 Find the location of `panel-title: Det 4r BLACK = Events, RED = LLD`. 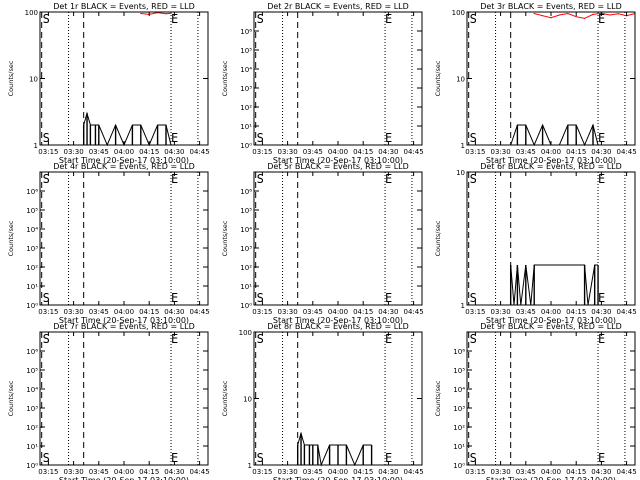

panel-title: Det 4r BLACK = Events, RED = LLD is located at coordinates (124, 166).